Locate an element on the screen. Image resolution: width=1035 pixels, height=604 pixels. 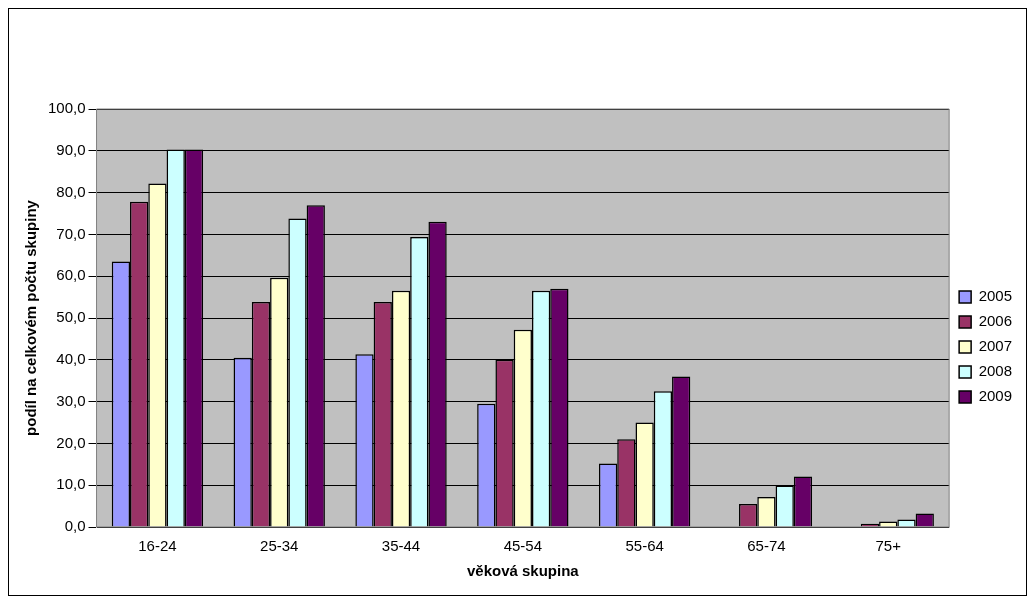
y-tick-label: 80,0 is located at coordinates (71, 191).